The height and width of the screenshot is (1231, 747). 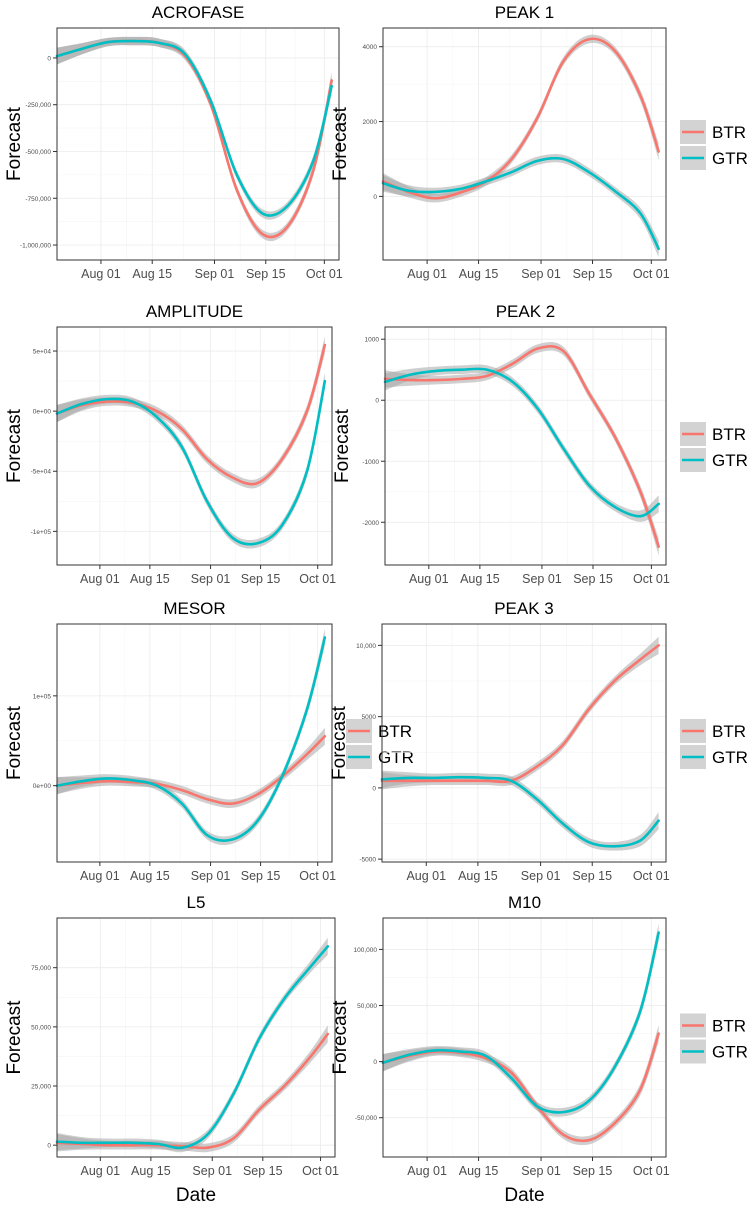 What do you see at coordinates (366, 1118) in the screenshot?
I see `y-tick-label: -50,000` at bounding box center [366, 1118].